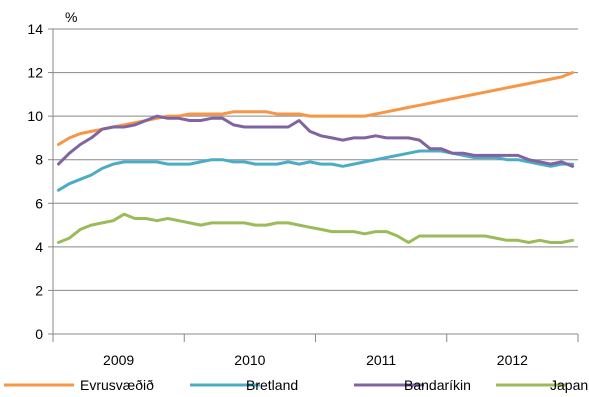 Image resolution: width=589 pixels, height=397 pixels. Describe the element at coordinates (35, 29) in the screenshot. I see `y-tick-label: 14` at that location.